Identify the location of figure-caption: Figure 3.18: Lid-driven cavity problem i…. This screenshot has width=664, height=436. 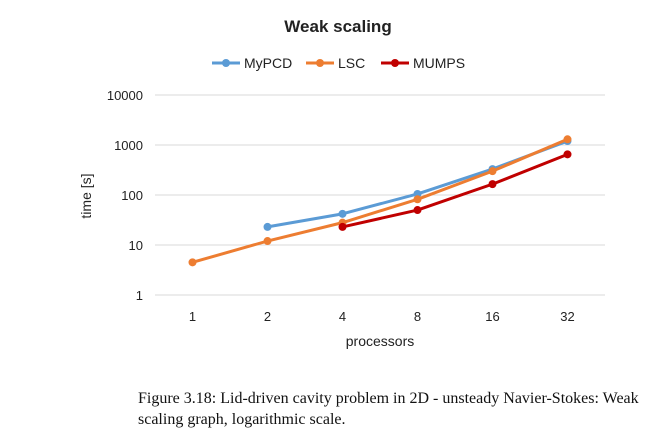
(388, 409).